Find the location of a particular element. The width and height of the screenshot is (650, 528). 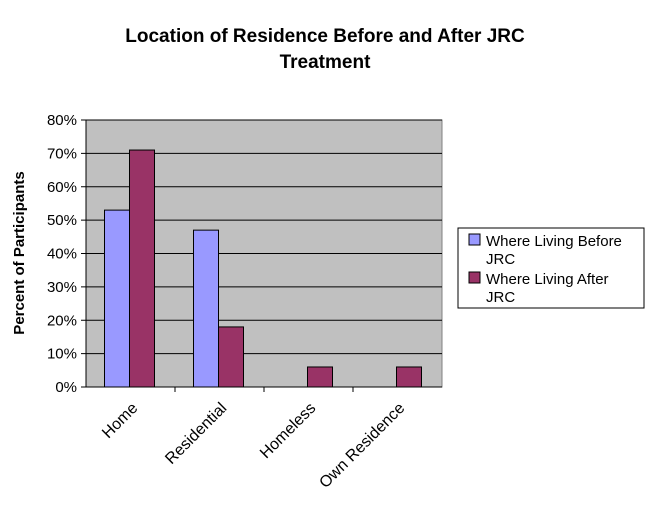

bar-after-residential is located at coordinates (231, 357).